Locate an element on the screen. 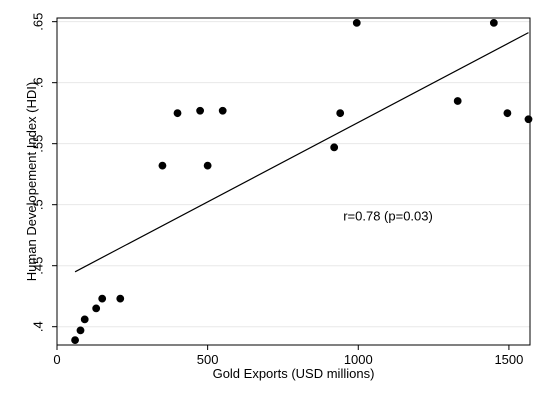  x-tick-label: 1000 is located at coordinates (358, 359).